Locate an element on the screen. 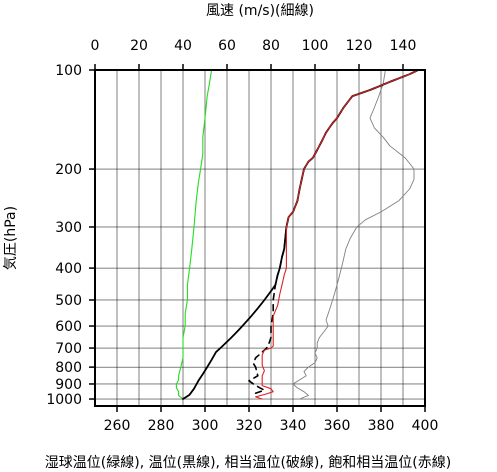 The width and height of the screenshot is (497, 472). series-wet-bulb-line is located at coordinates (194, 234).